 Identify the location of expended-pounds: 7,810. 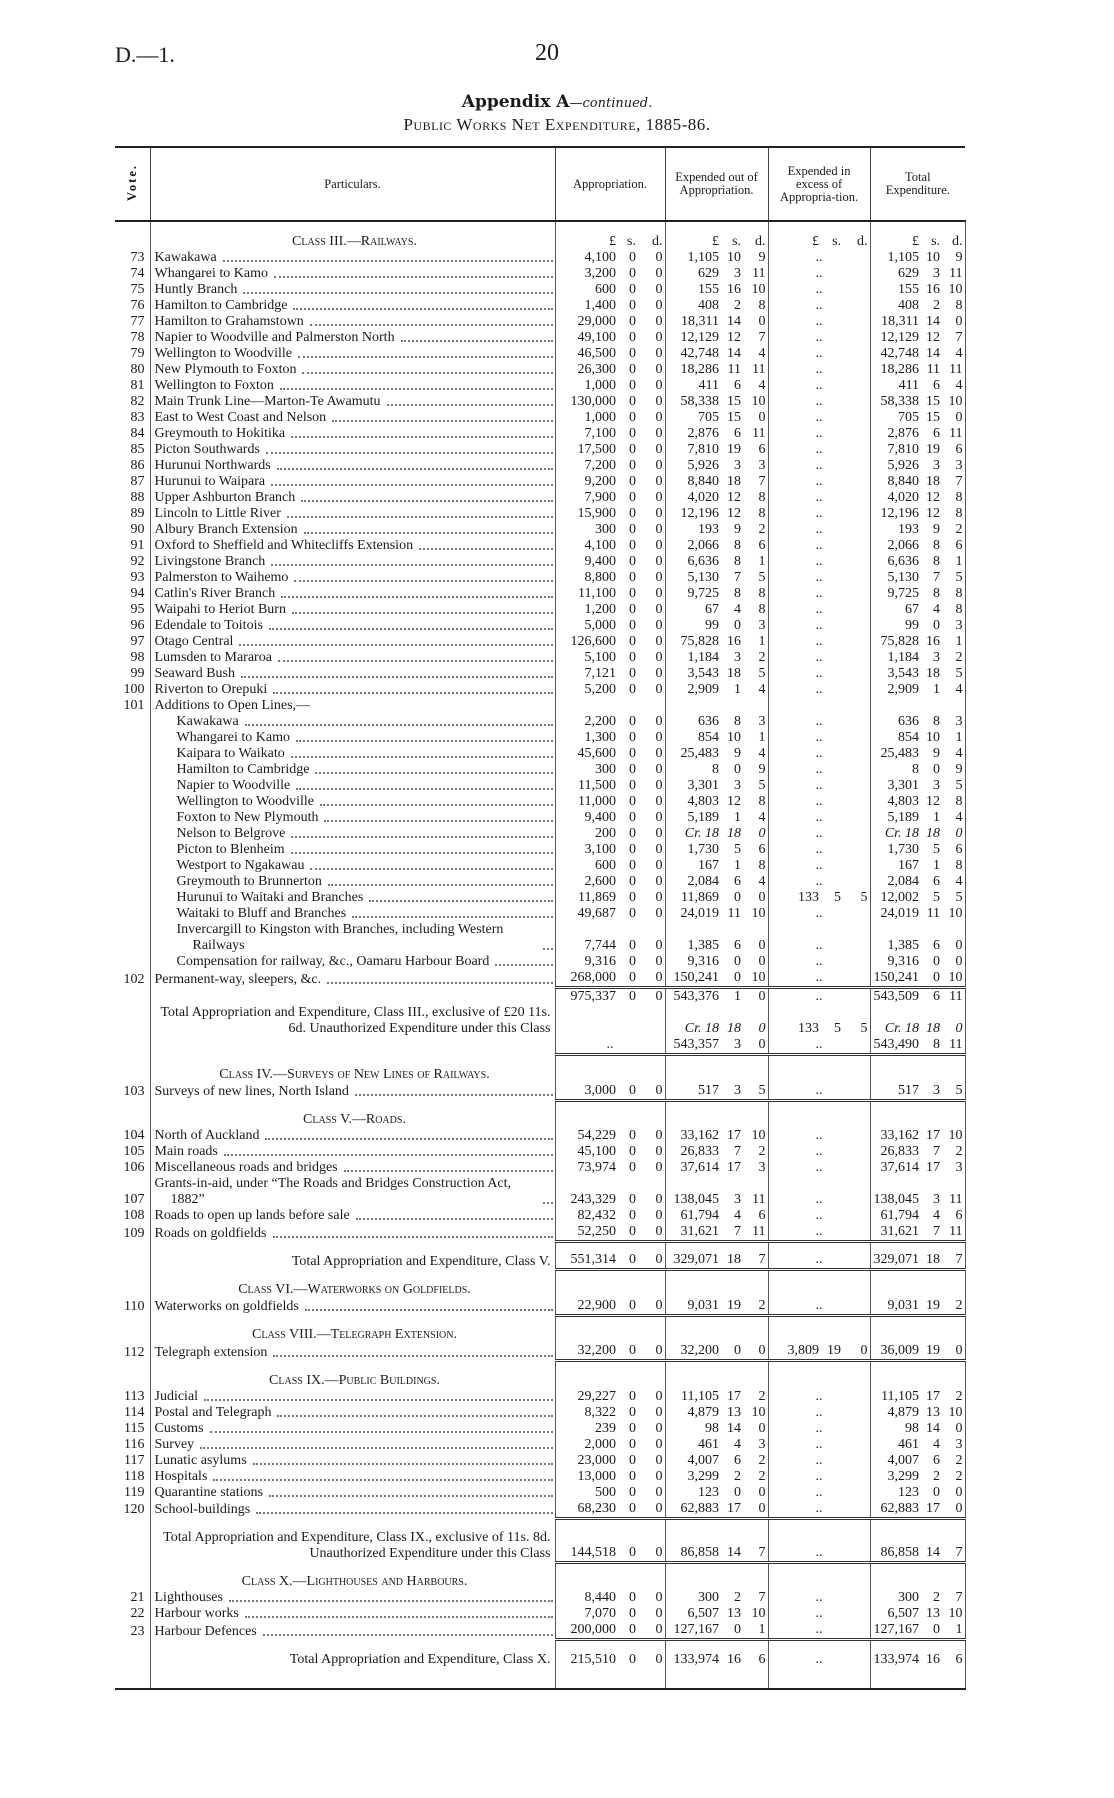
(703, 449).